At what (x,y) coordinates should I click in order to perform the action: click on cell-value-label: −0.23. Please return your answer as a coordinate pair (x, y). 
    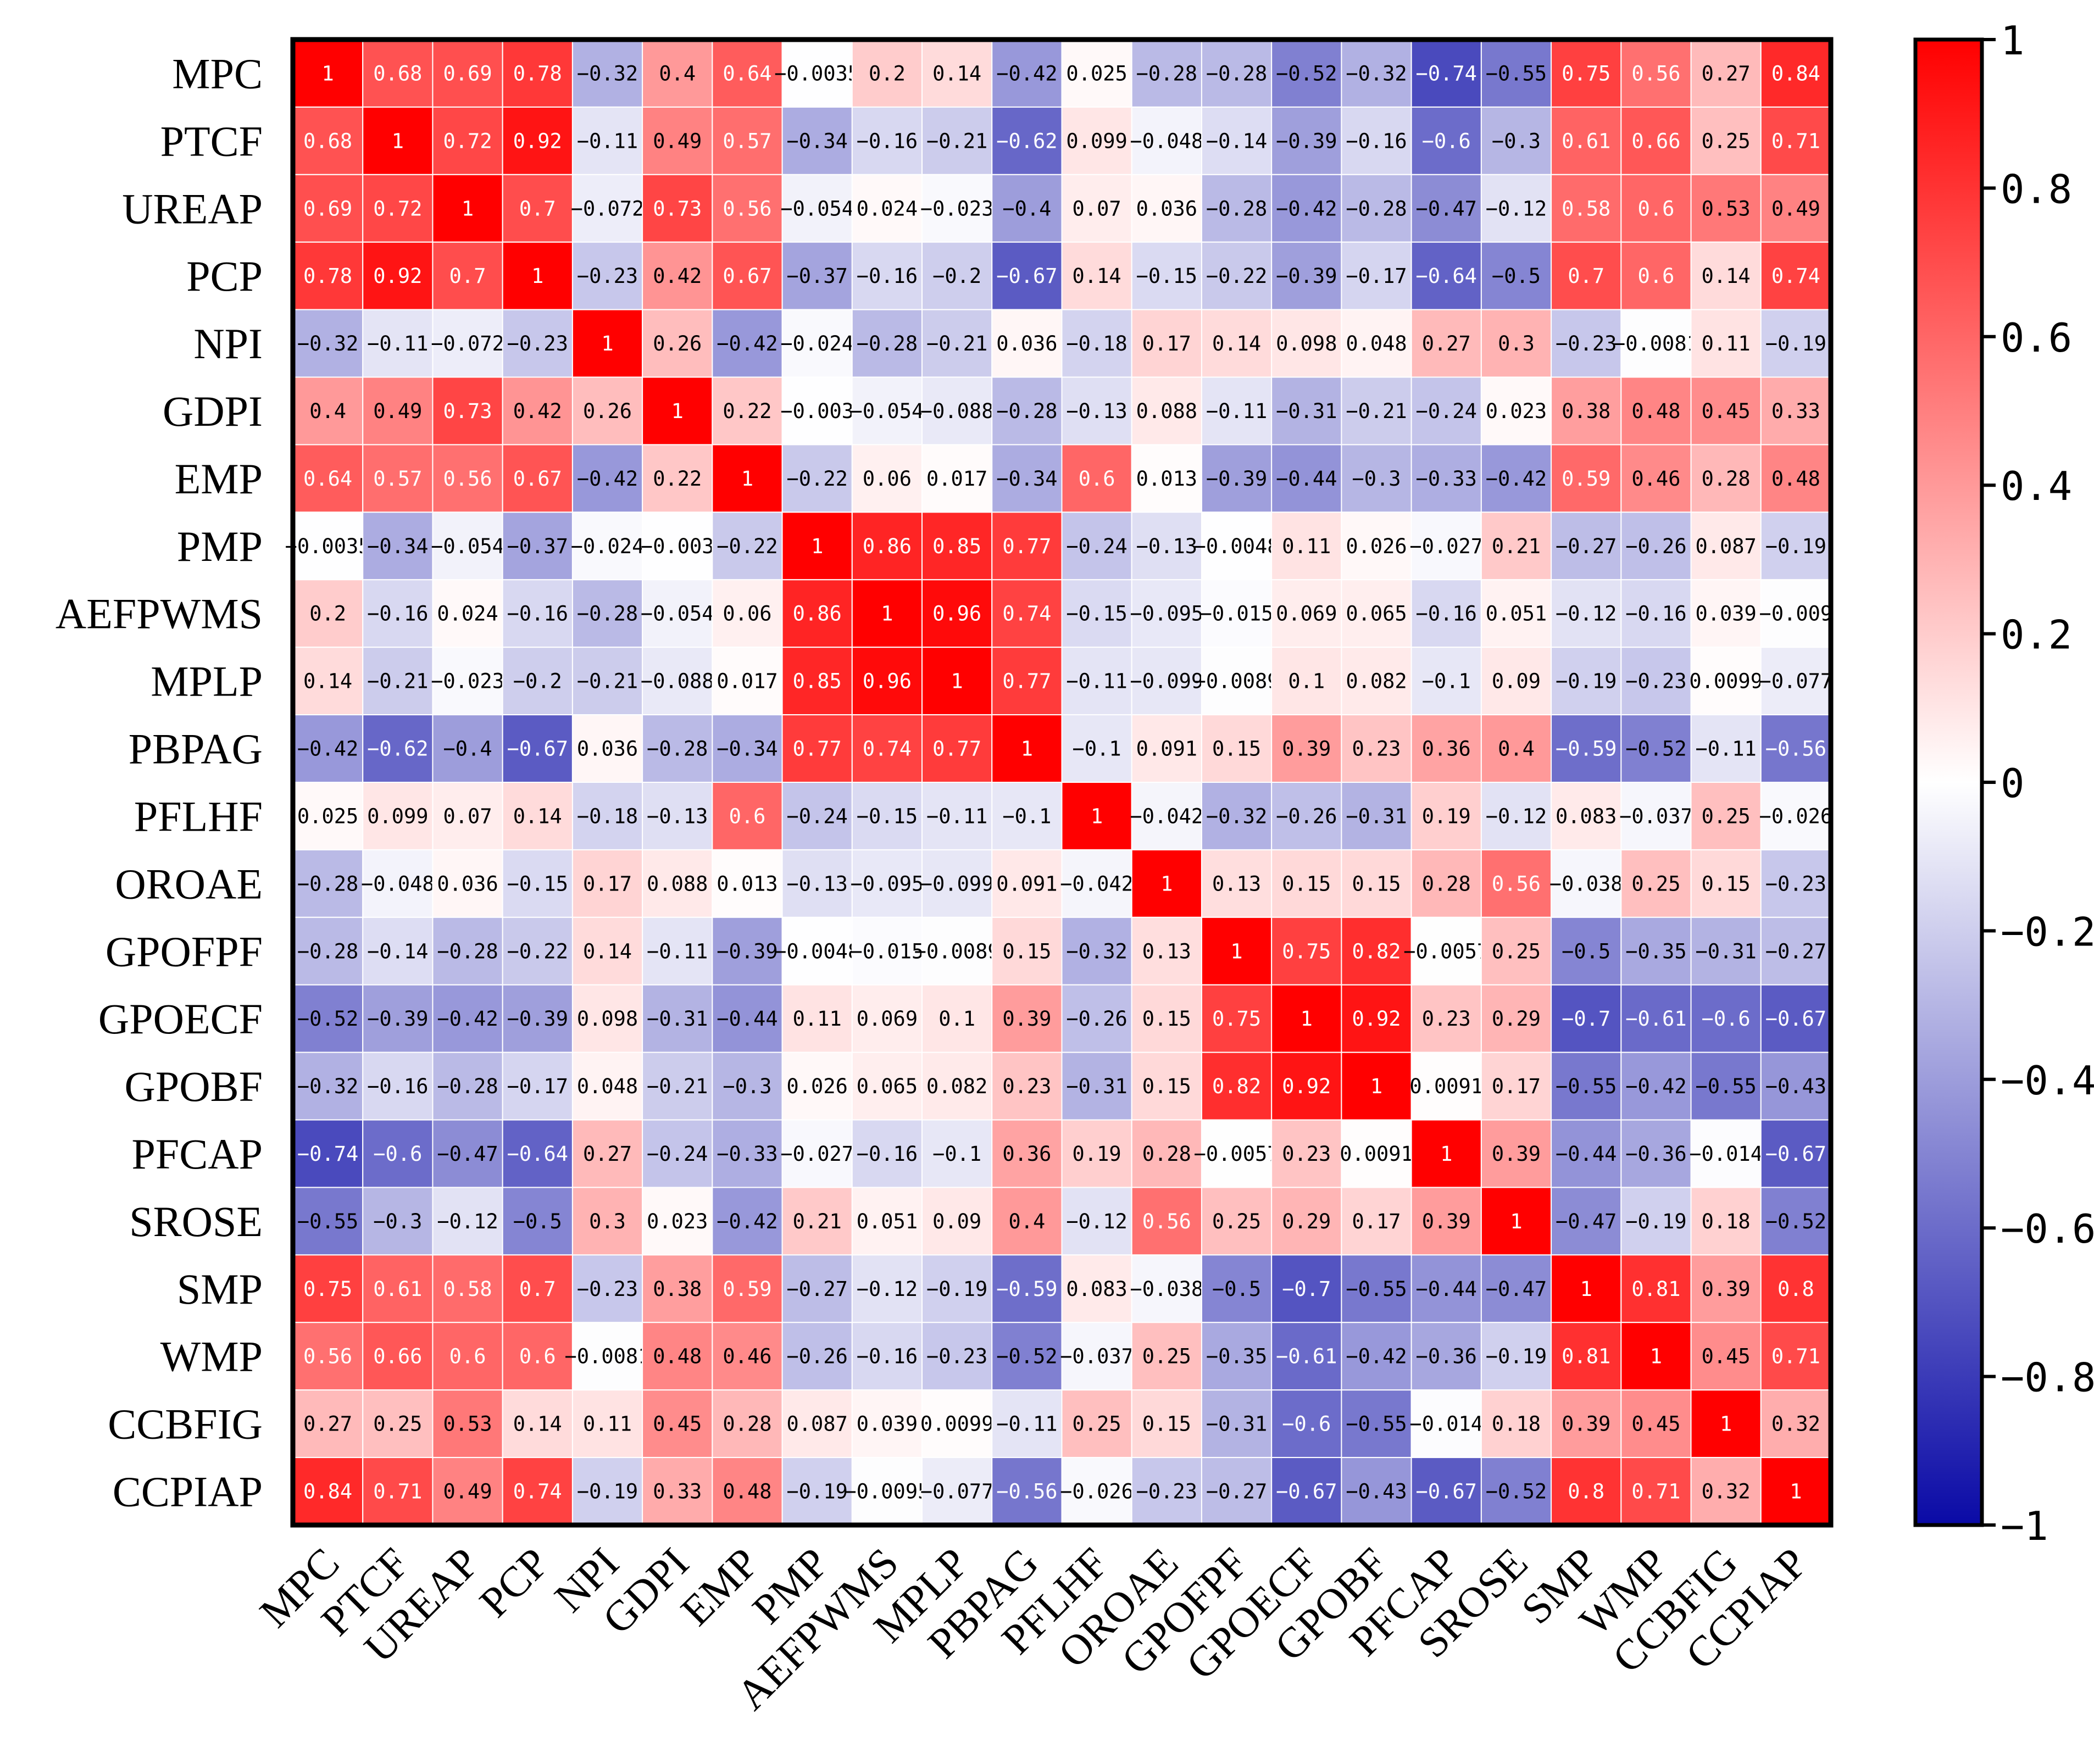
    Looking at the image, I should click on (957, 1356).